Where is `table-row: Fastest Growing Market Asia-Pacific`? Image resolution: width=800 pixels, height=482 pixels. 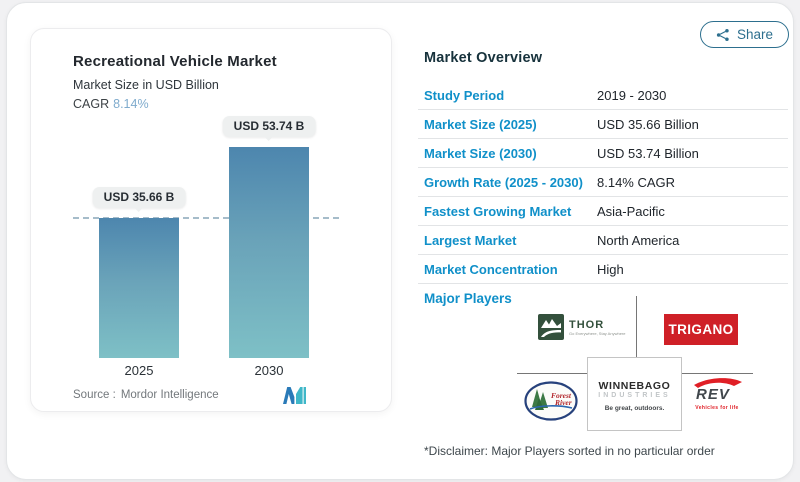
table-row: Fastest Growing Market Asia-Pacific is located at coordinates (603, 211).